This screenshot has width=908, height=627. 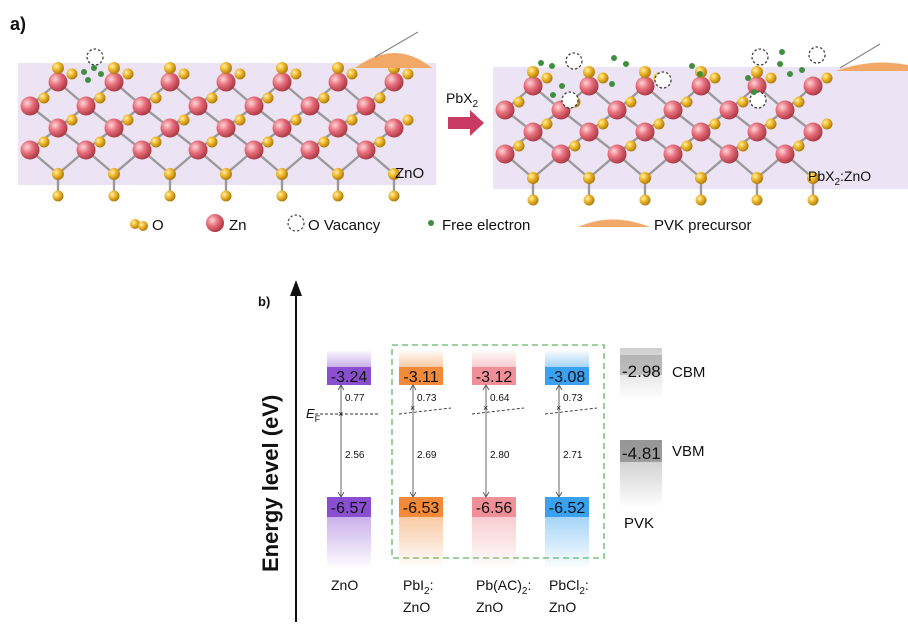 What do you see at coordinates (264, 301) in the screenshot?
I see `panel-b-label: b)` at bounding box center [264, 301].